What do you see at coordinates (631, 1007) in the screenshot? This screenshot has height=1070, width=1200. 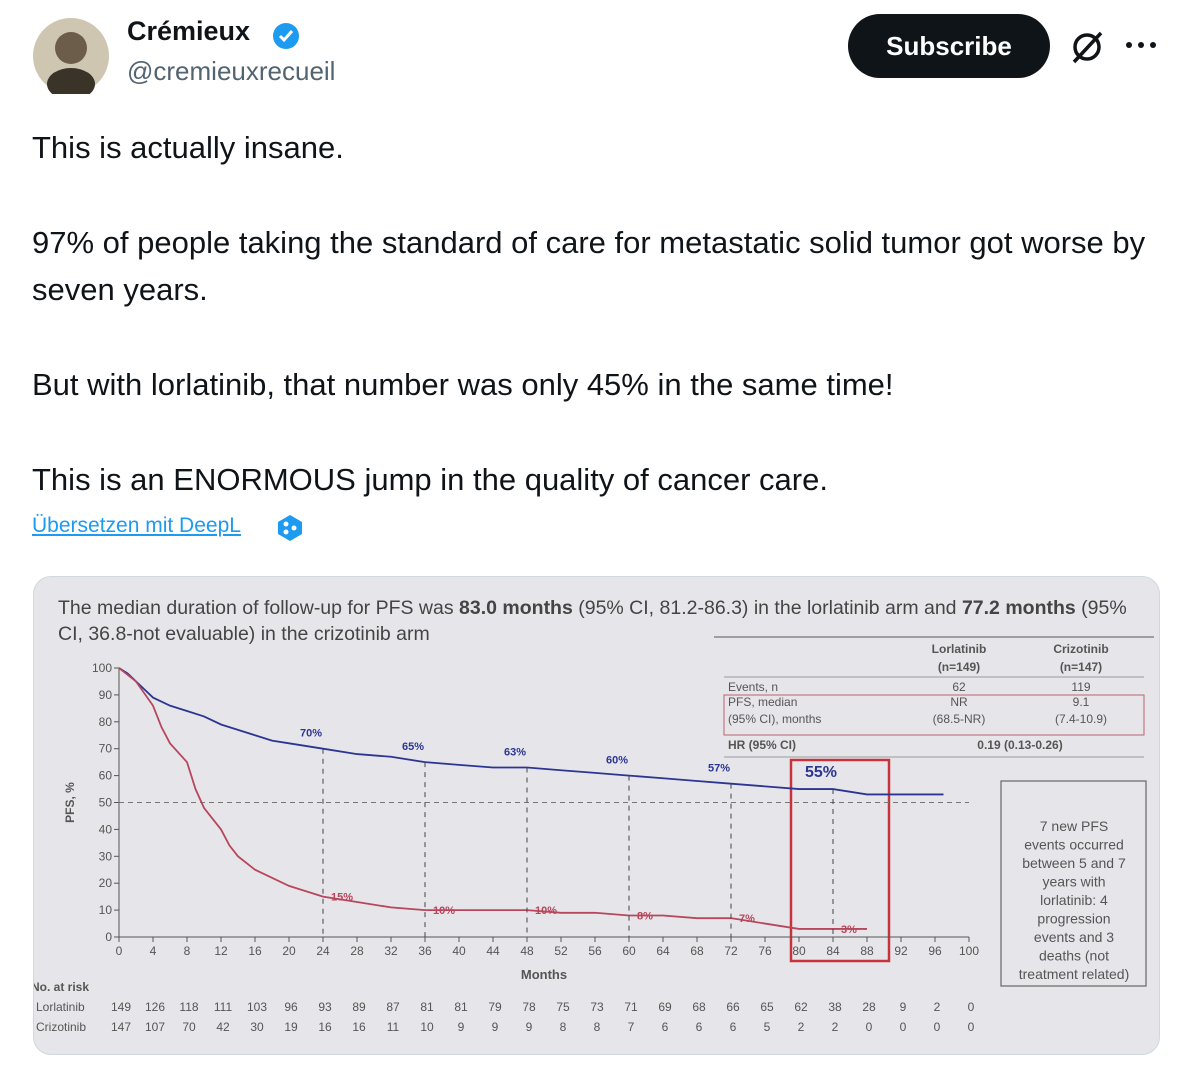 I see `at-risk-count: 71` at bounding box center [631, 1007].